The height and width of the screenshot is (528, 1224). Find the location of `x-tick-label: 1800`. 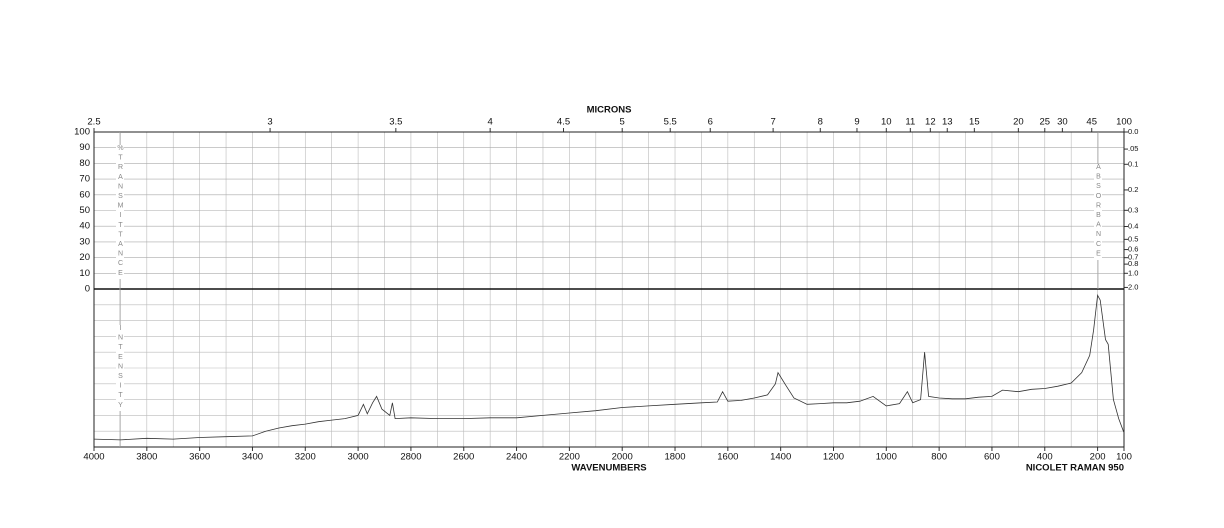

x-tick-label: 1800 is located at coordinates (674, 457).